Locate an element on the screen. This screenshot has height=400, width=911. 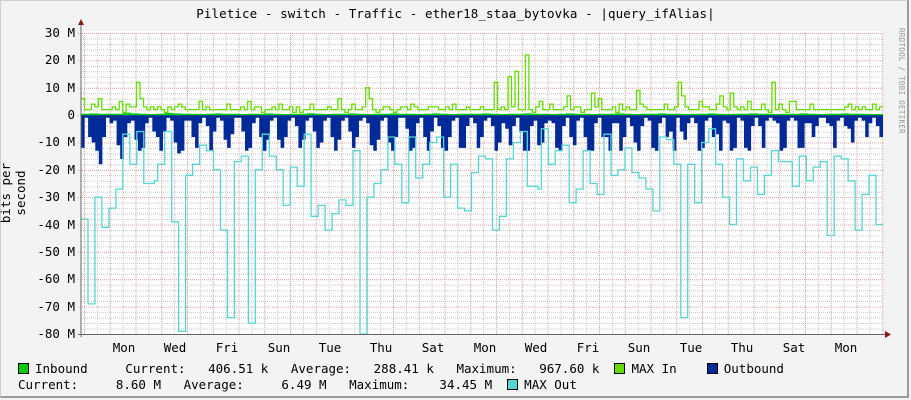
legend-entry: Inbound is located at coordinates (60, 368).